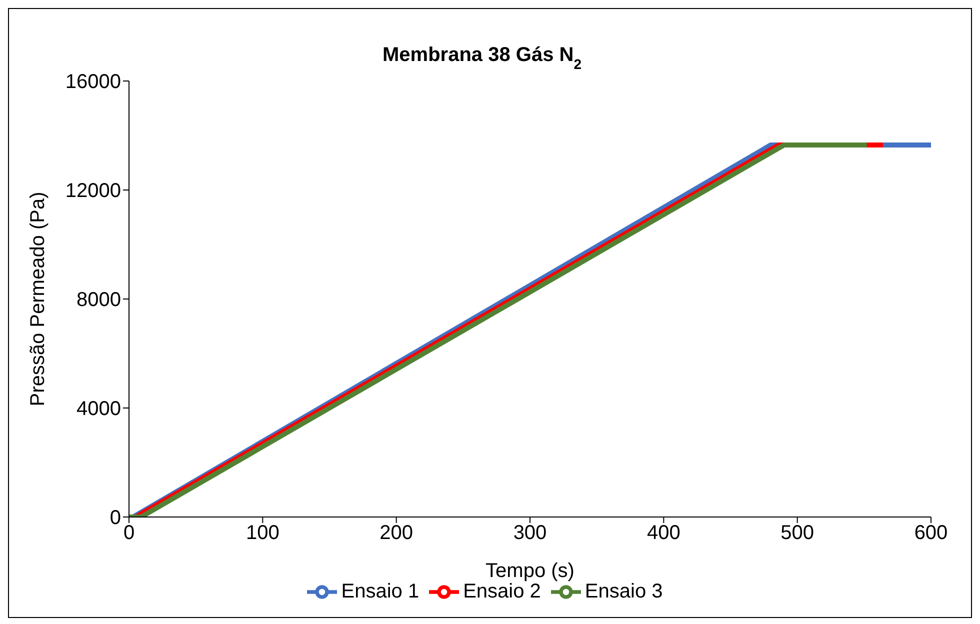 Image resolution: width=980 pixels, height=624 pixels. Describe the element at coordinates (38, 299) in the screenshot. I see `y-axis-title: Pressão Permeado (Pa)` at that location.